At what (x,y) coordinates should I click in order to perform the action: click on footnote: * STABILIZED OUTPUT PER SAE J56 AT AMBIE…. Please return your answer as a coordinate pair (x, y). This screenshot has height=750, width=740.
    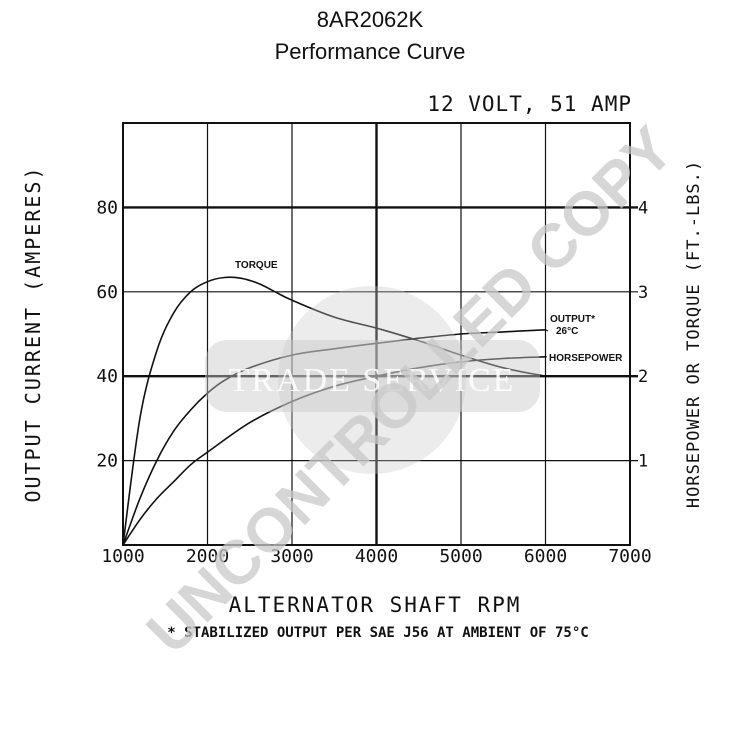
    Looking at the image, I should click on (377, 633).